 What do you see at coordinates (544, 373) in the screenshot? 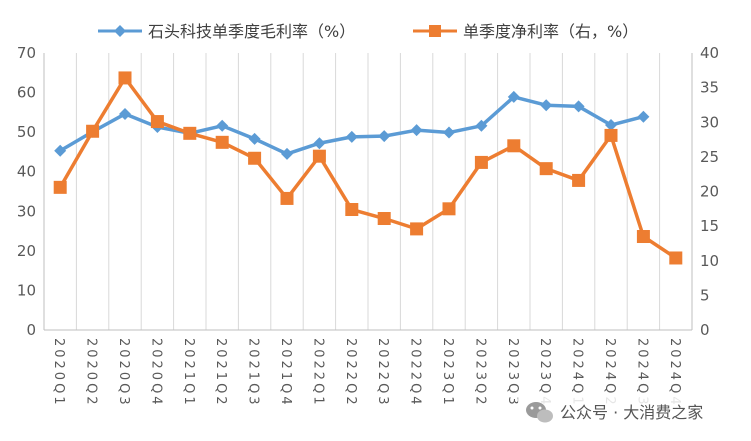
I see `x-tick-label: 2023Q4` at bounding box center [544, 373].